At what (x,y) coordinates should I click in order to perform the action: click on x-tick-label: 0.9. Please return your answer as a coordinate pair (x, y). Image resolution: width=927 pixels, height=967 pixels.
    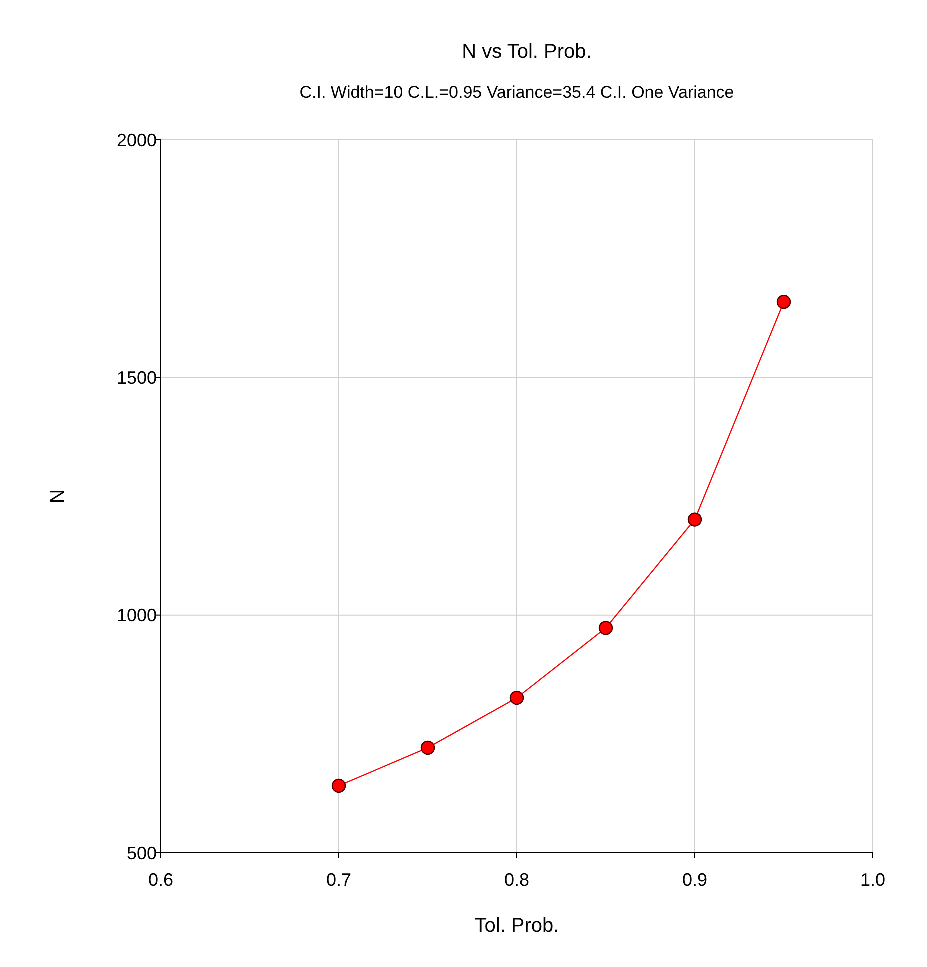
    Looking at the image, I should click on (695, 880).